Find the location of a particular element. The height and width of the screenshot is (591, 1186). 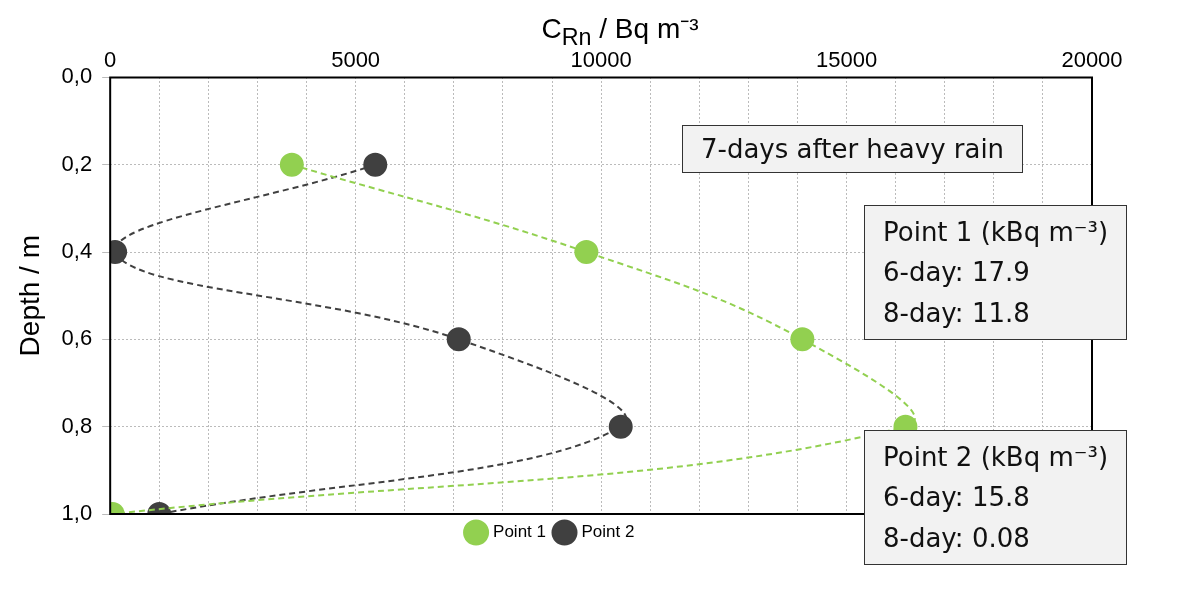

legend-label: Point 2 is located at coordinates (608, 532).